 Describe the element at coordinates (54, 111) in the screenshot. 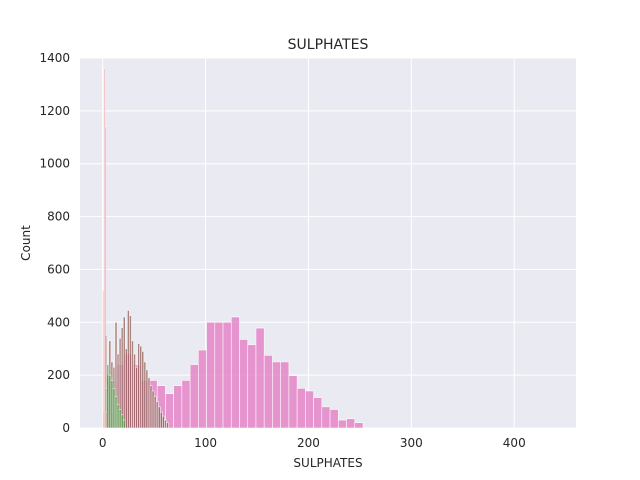

I see `y-tick-label: 1200` at that location.